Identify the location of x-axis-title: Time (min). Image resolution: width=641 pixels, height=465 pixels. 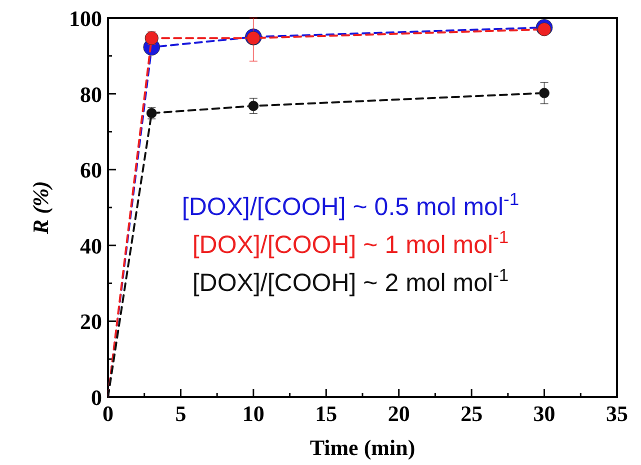
(363, 447).